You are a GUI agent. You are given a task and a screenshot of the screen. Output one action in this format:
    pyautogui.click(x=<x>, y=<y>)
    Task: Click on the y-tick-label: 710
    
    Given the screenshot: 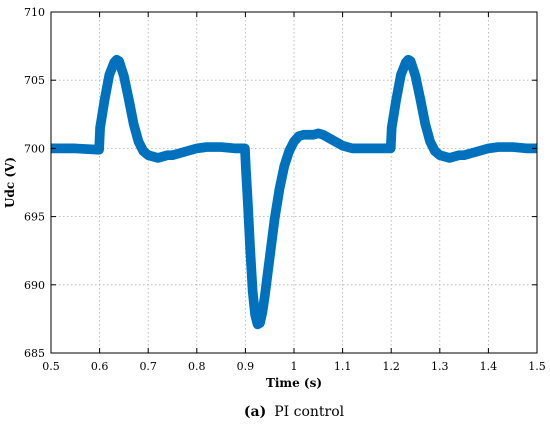 What is the action you would take?
    pyautogui.click(x=34, y=12)
    